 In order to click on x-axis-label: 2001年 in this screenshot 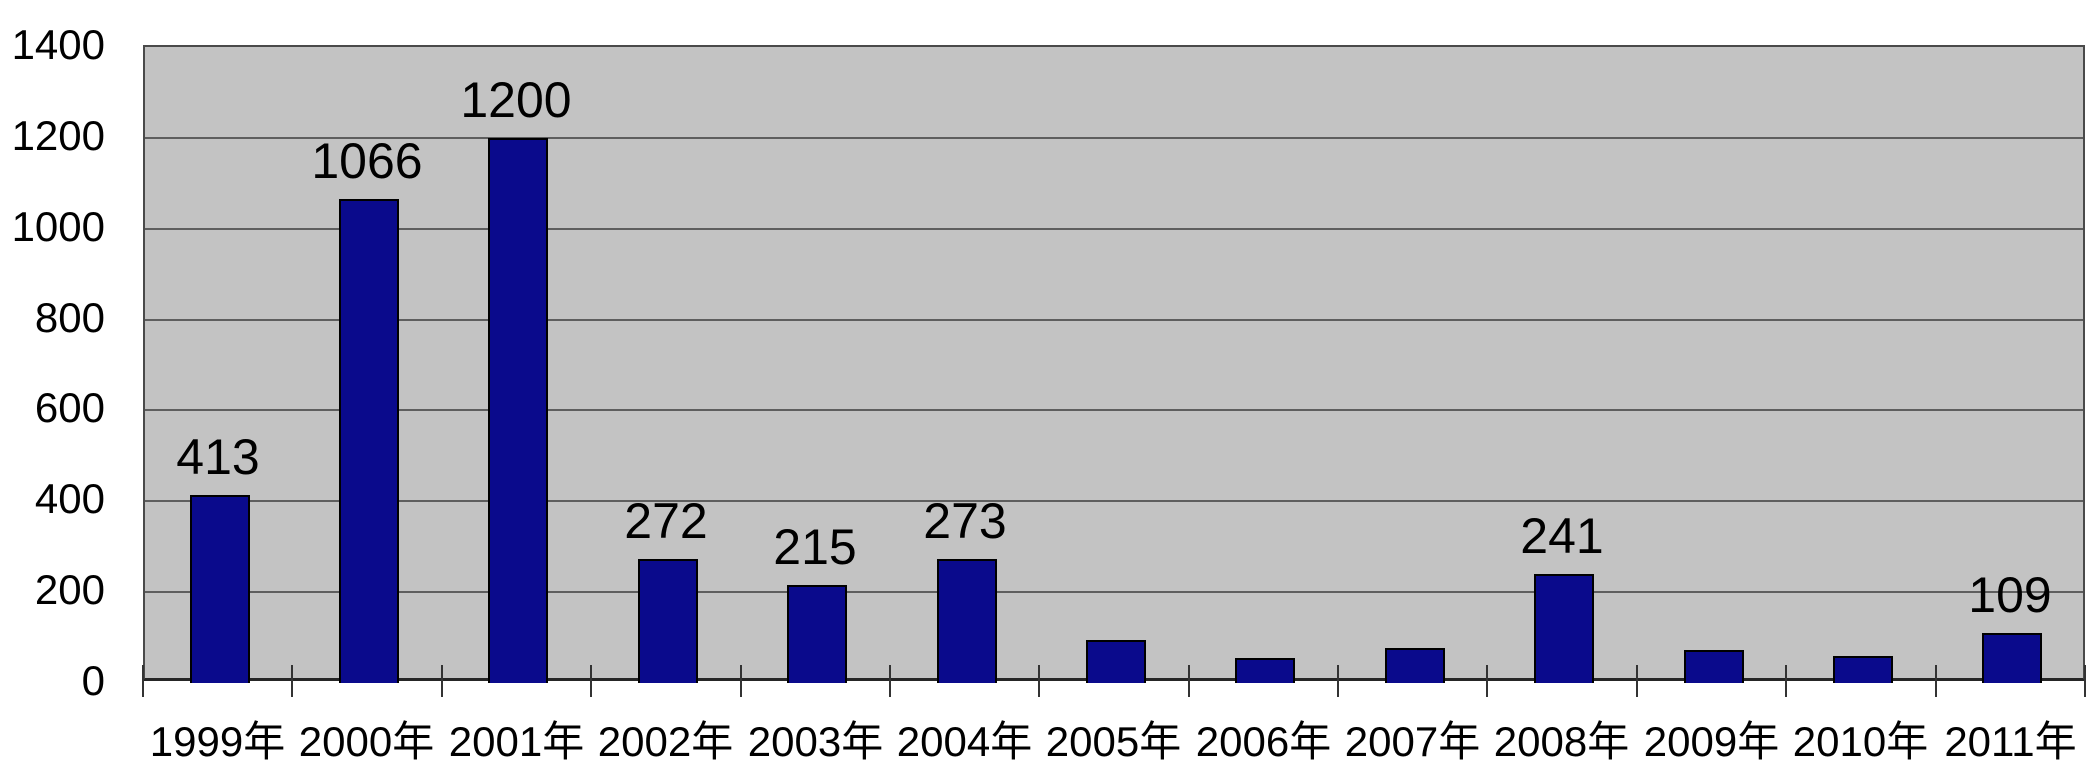, I will do `click(516, 741)`.